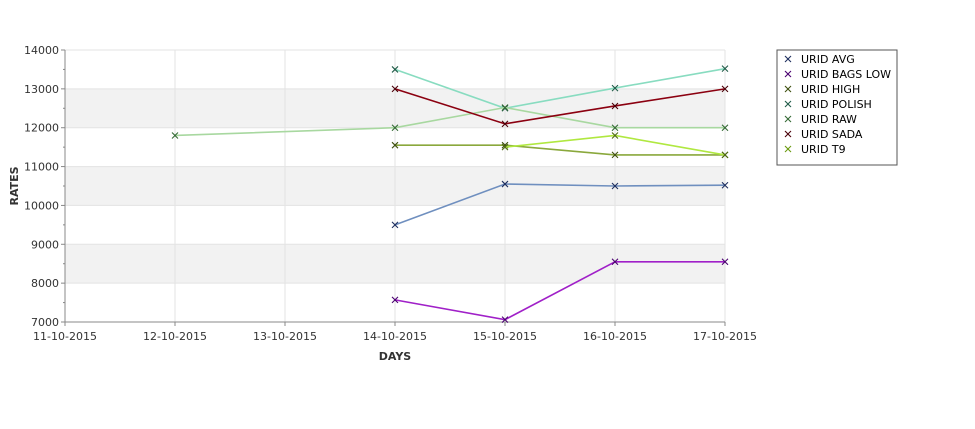 This screenshot has width=975, height=429. What do you see at coordinates (45, 322) in the screenshot?
I see `y-tick-label: 7000` at bounding box center [45, 322].